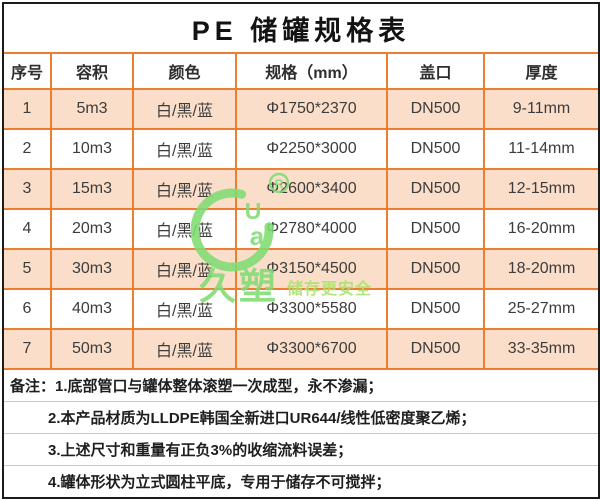 Image resolution: width=600 pixels, height=501 pixels. I want to click on note-line: 3.上述尺寸和重量有正负3%的收缩流料误差；, so click(301, 450).